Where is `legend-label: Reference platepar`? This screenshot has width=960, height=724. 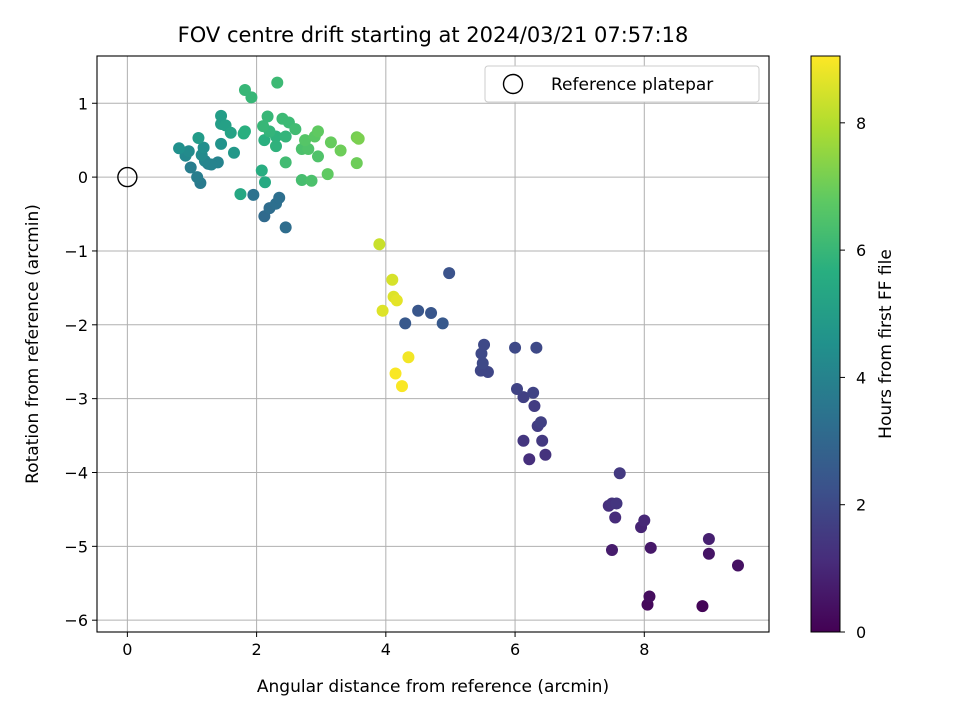
legend-label: Reference platepar is located at coordinates (632, 85).